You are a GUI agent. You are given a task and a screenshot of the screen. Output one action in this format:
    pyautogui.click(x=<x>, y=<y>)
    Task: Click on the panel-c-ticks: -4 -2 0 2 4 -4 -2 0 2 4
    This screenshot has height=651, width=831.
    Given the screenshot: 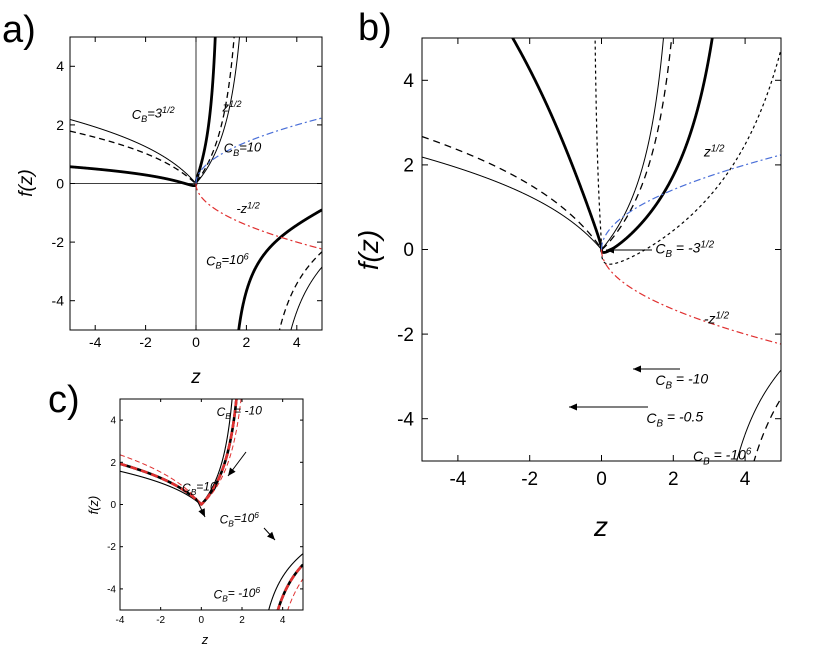 What is the action you would take?
    pyautogui.click(x=205, y=512)
    